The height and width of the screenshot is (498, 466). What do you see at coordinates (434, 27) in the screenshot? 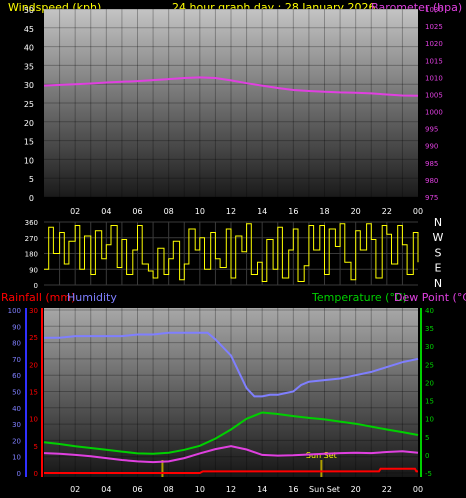
I see `barometer-tick-label: 1025` at bounding box center [434, 27].